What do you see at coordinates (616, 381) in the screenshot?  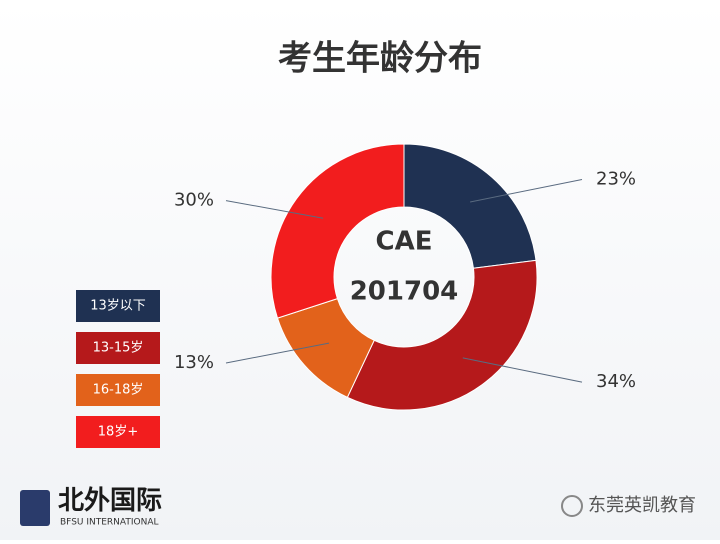 I see `data-label: 34%` at bounding box center [616, 381].